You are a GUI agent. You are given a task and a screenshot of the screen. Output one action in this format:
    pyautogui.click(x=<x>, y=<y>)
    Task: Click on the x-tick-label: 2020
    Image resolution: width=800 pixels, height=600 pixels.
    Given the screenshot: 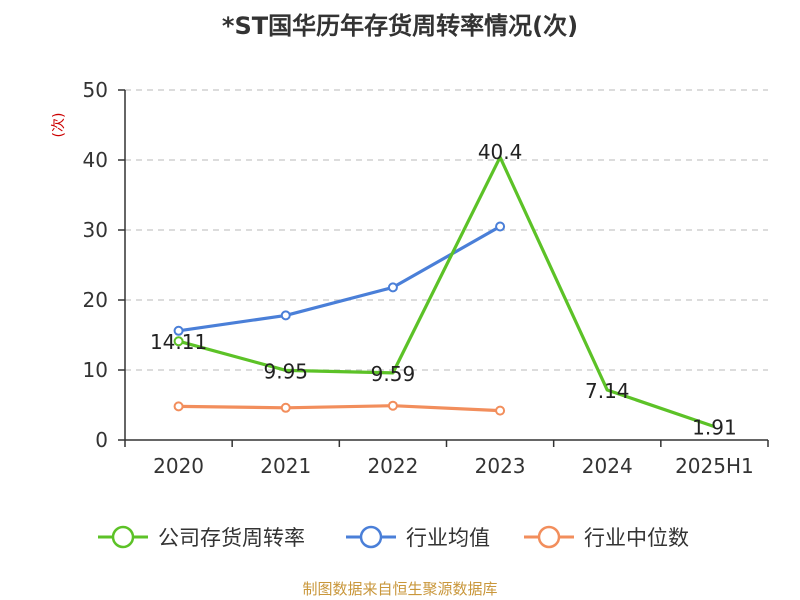 What is the action you would take?
    pyautogui.click(x=178, y=466)
    